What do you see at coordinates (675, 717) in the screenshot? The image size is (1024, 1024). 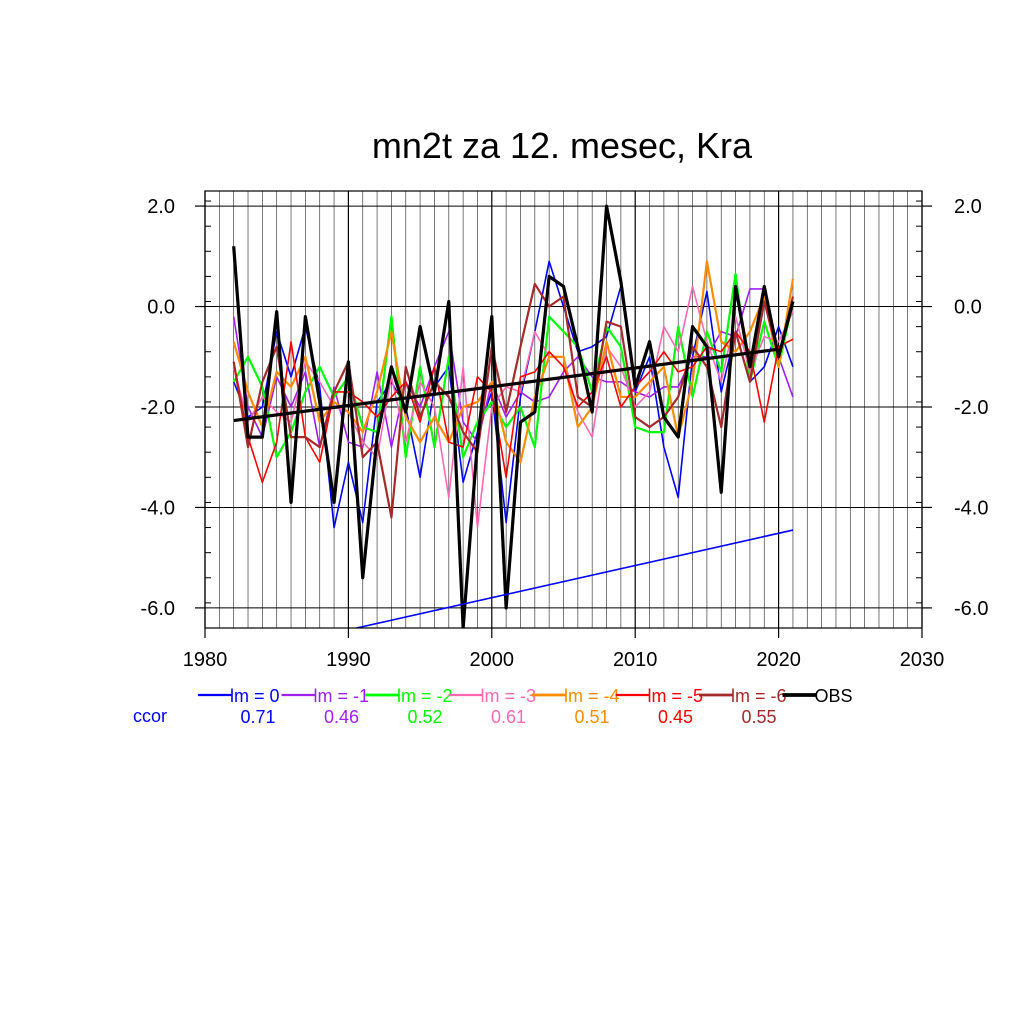 I see `legend-ccor-value: 0.45` at bounding box center [675, 717].